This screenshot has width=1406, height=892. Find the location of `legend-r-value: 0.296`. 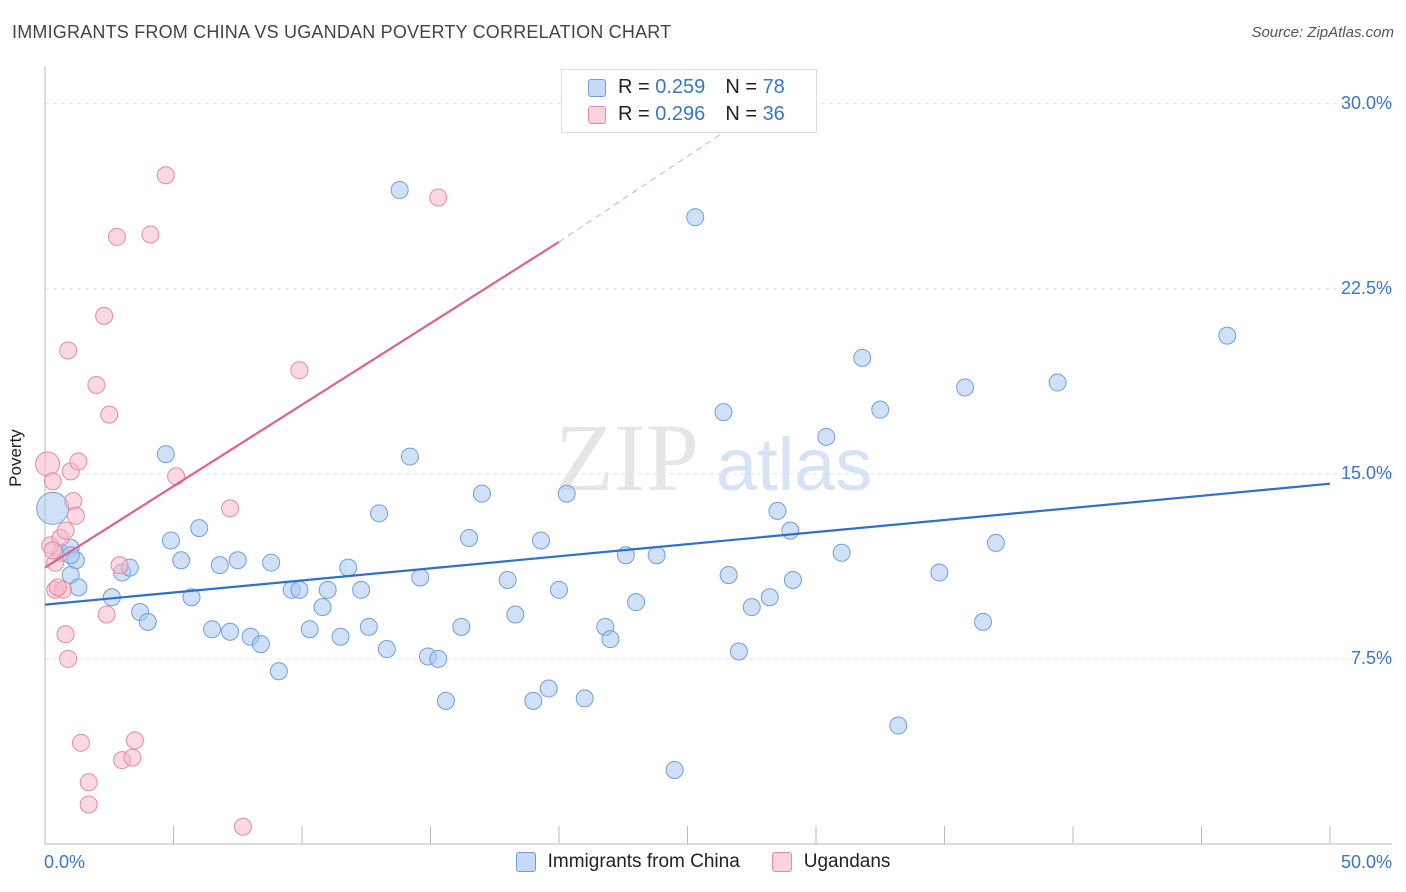

legend-r-value: 0.296 is located at coordinates (680, 114).